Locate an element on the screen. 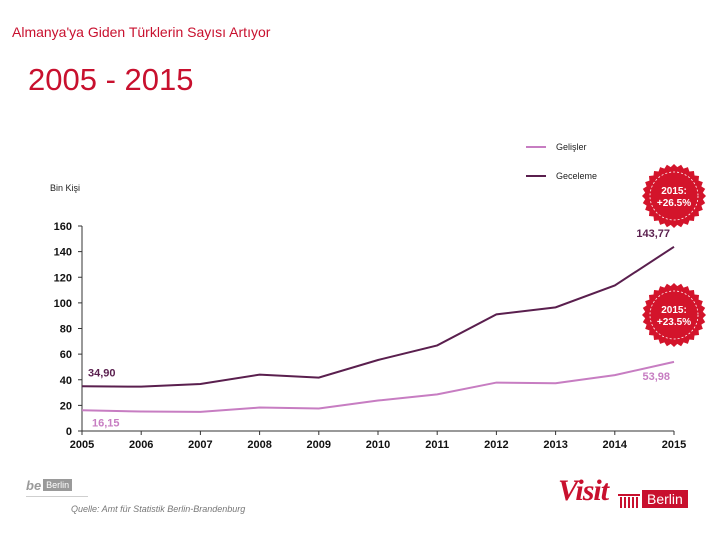  x-tick-label: 2013 is located at coordinates (555, 445).